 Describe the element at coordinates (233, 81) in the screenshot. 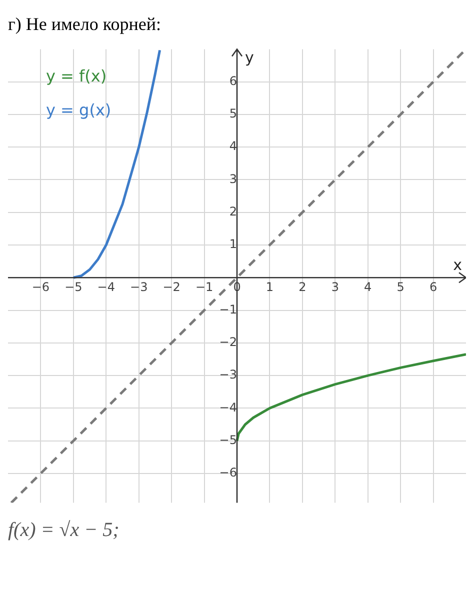

I see `y-tick-label: 6` at that location.